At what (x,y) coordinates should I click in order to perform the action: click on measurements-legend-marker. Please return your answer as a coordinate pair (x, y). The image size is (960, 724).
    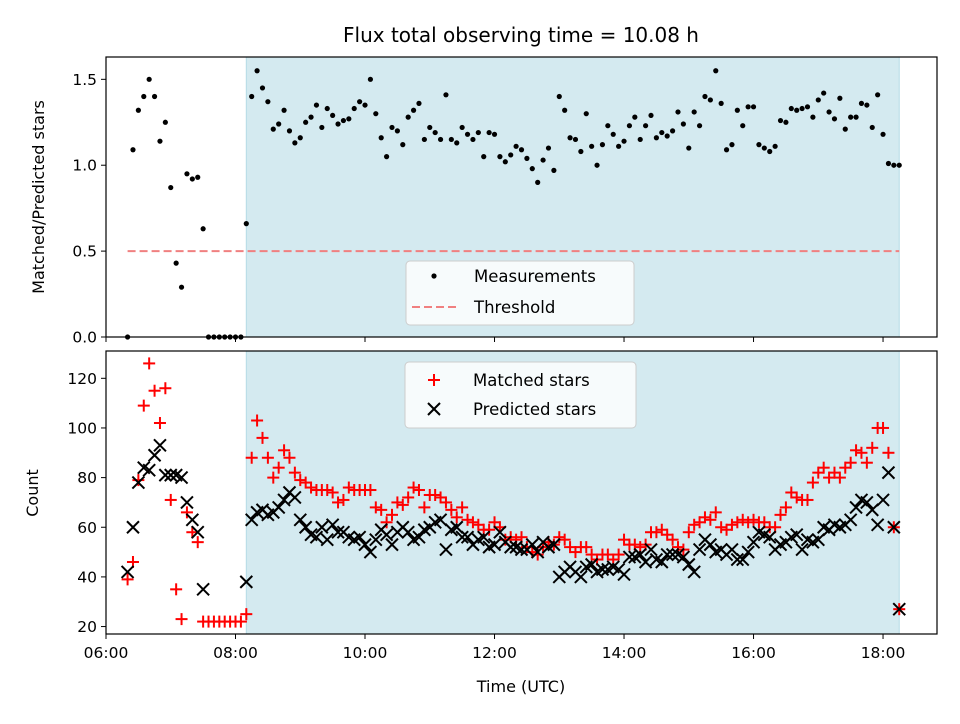
    Looking at the image, I should click on (434, 276).